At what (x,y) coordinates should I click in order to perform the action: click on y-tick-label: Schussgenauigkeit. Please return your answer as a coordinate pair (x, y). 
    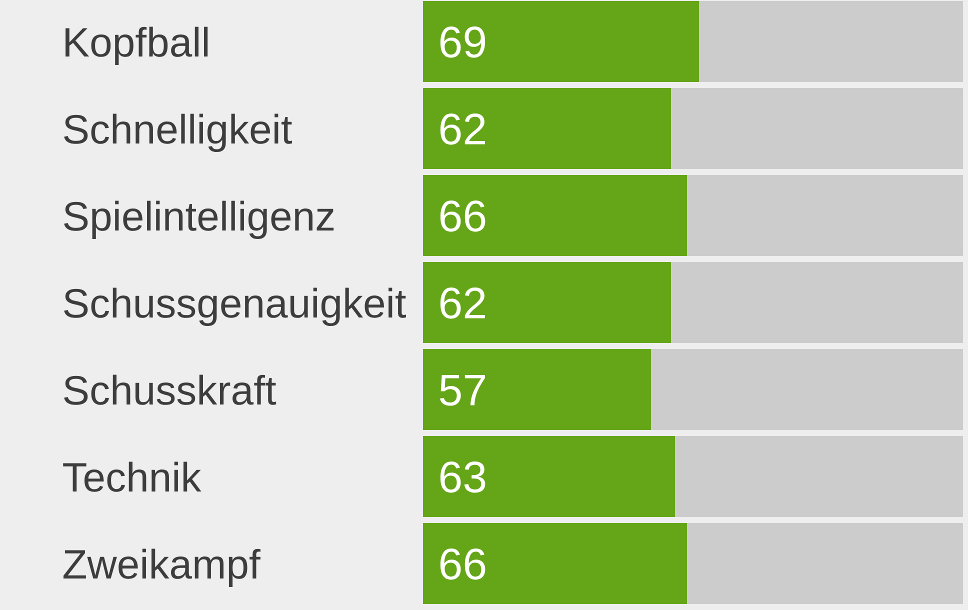
    Looking at the image, I should click on (235, 307).